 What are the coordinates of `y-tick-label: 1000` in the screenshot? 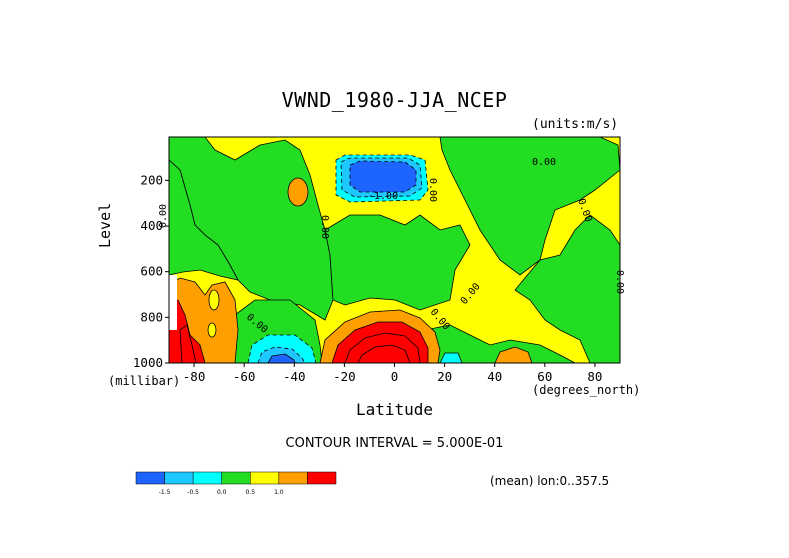 It's located at (148, 362).